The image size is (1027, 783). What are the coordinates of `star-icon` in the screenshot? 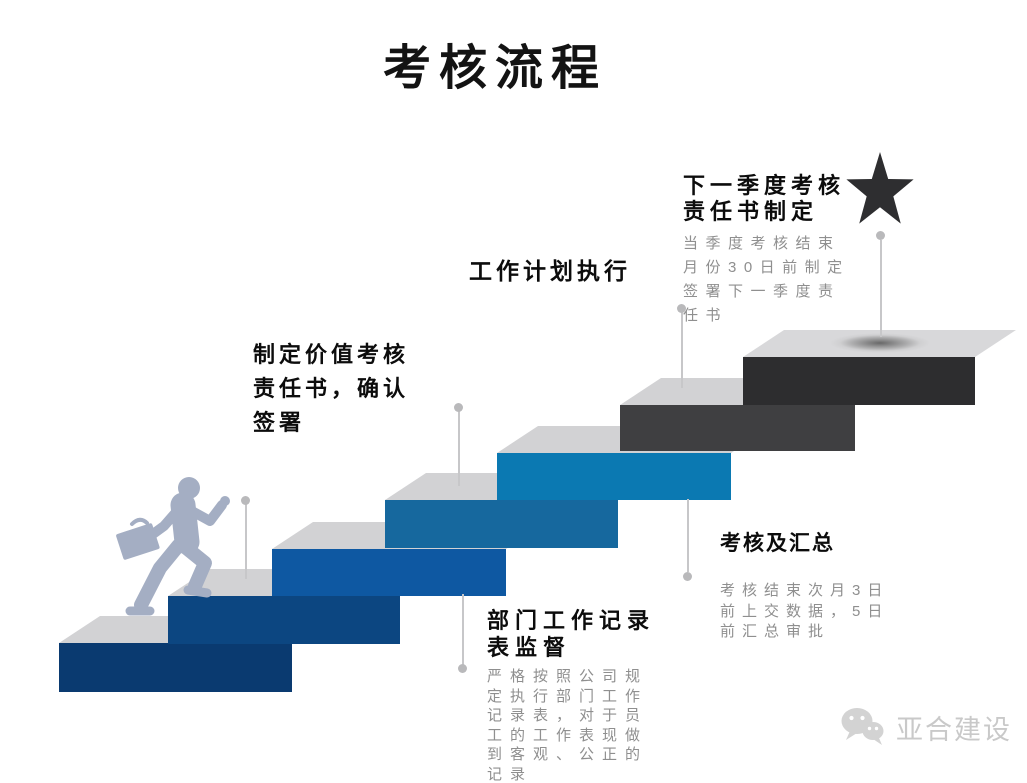 It's located at (880, 188).